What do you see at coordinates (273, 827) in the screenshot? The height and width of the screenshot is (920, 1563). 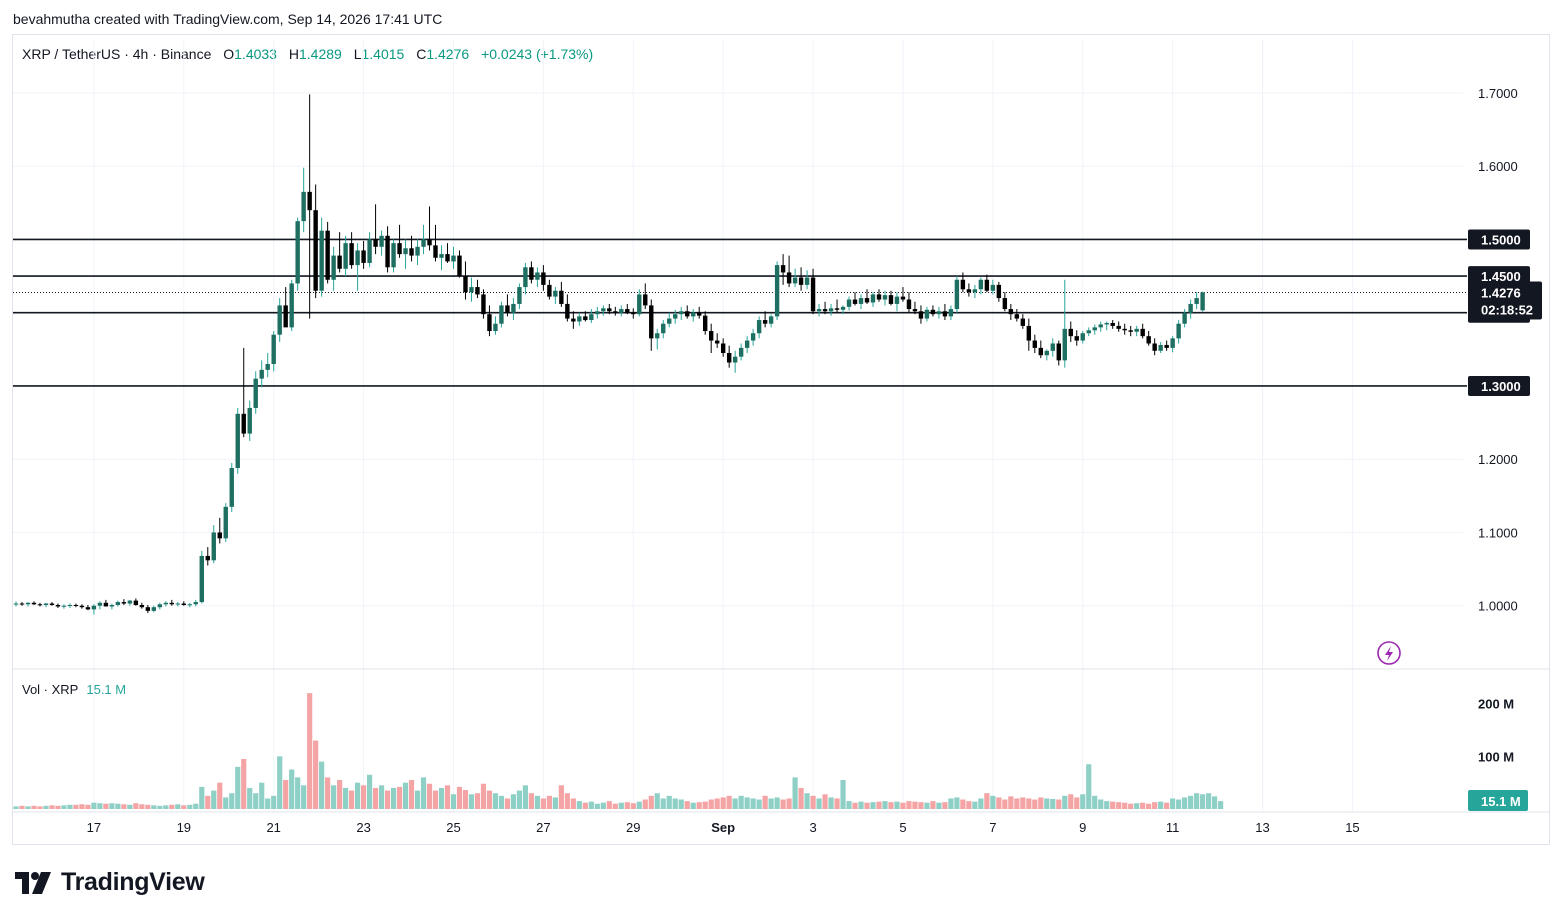 I see `time-tick-label: 21` at bounding box center [273, 827].